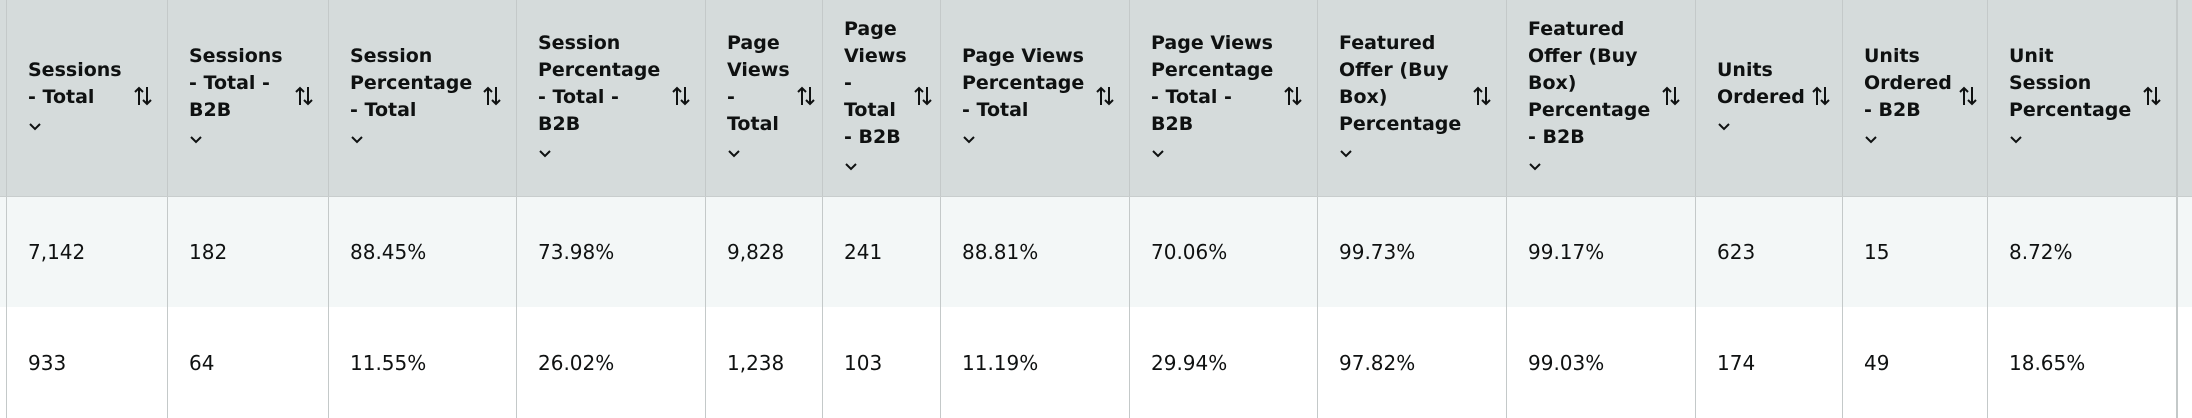  I want to click on header-cell: Sessions - Total, so click(87, 98).